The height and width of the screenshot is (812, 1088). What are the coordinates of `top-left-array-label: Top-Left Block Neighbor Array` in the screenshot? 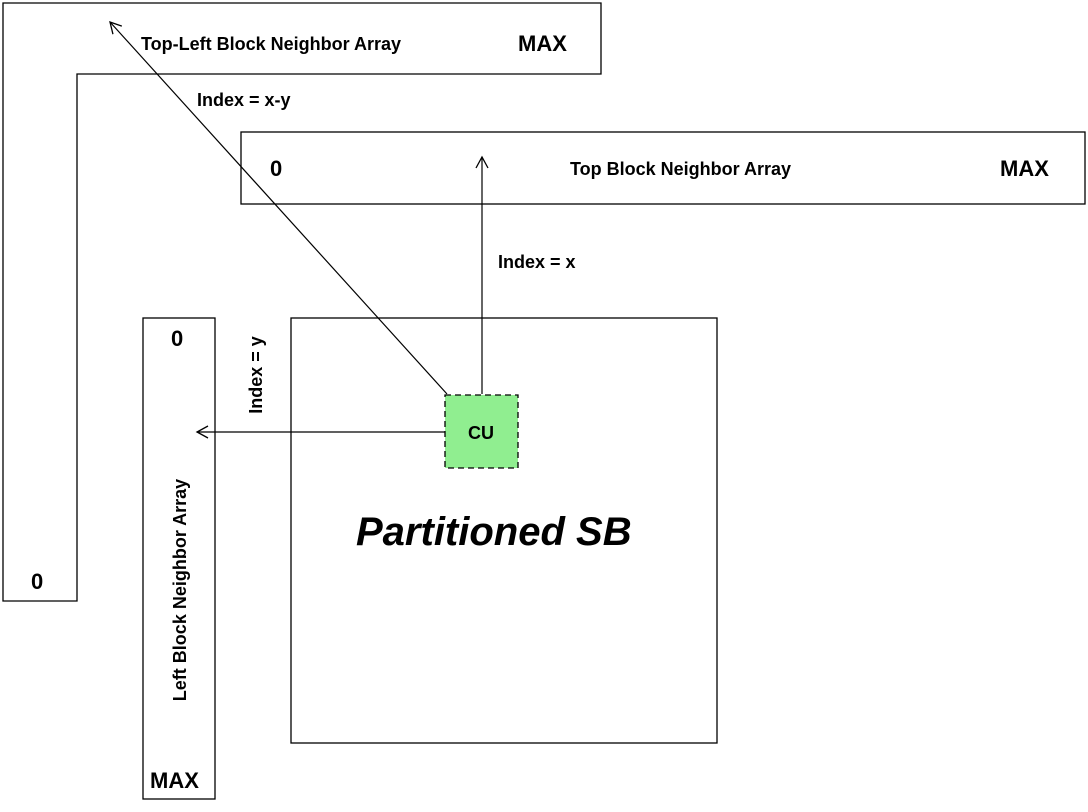 It's located at (271, 44).